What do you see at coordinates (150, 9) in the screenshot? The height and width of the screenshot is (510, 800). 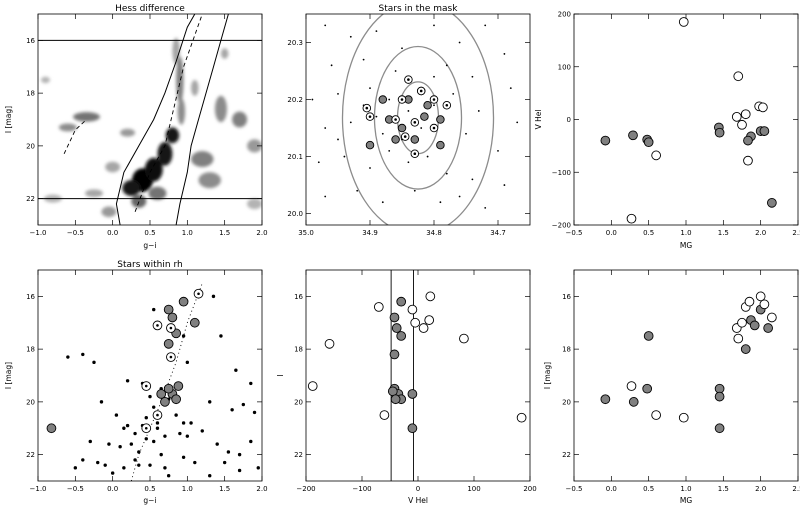 I see `panel-title: Hess difference` at bounding box center [150, 9].